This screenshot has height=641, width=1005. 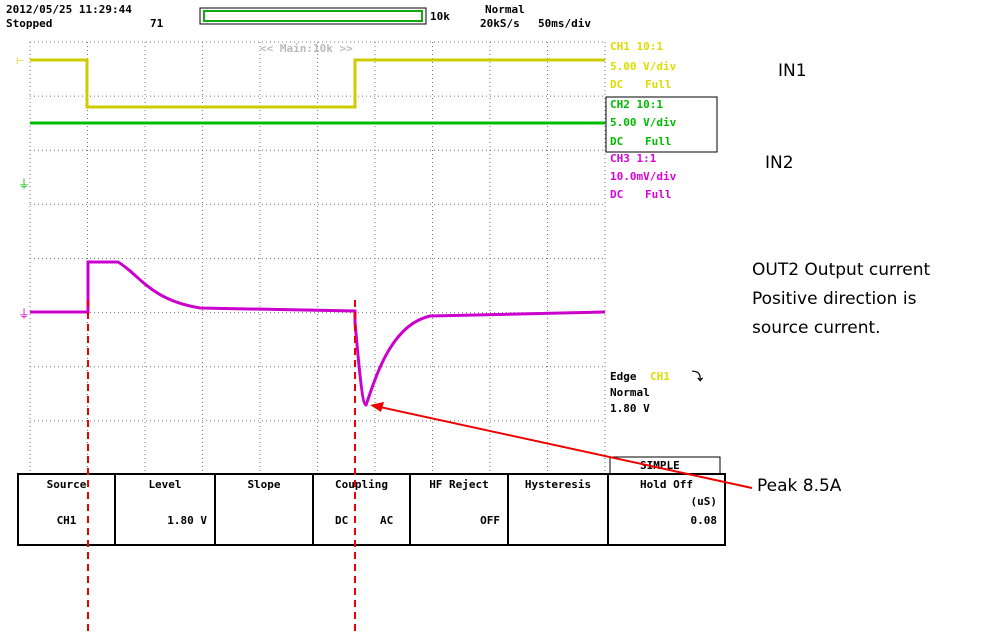 I want to click on ch3-name: CH3 1:1, so click(x=633, y=158).